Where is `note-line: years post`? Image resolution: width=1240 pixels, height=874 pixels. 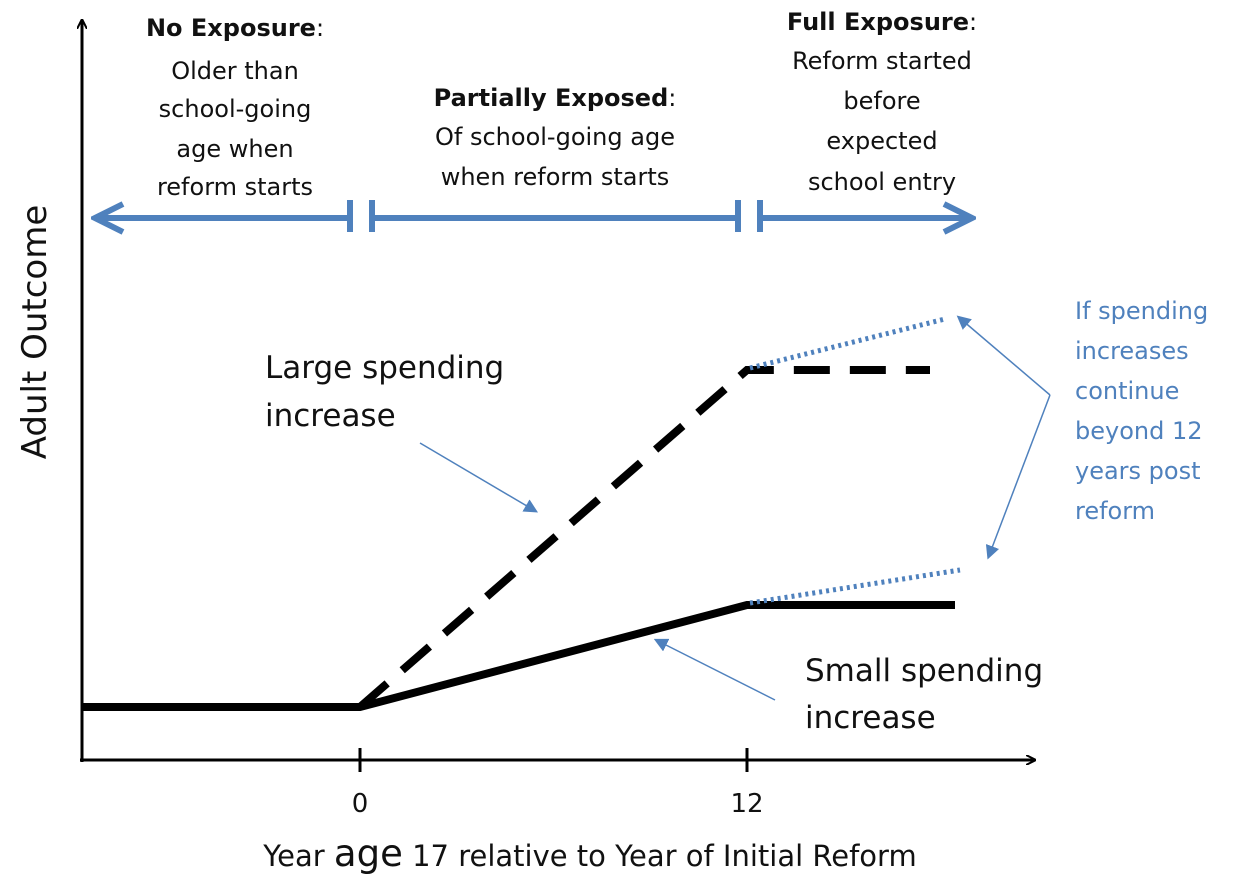
note-line: years post is located at coordinates (1138, 471).